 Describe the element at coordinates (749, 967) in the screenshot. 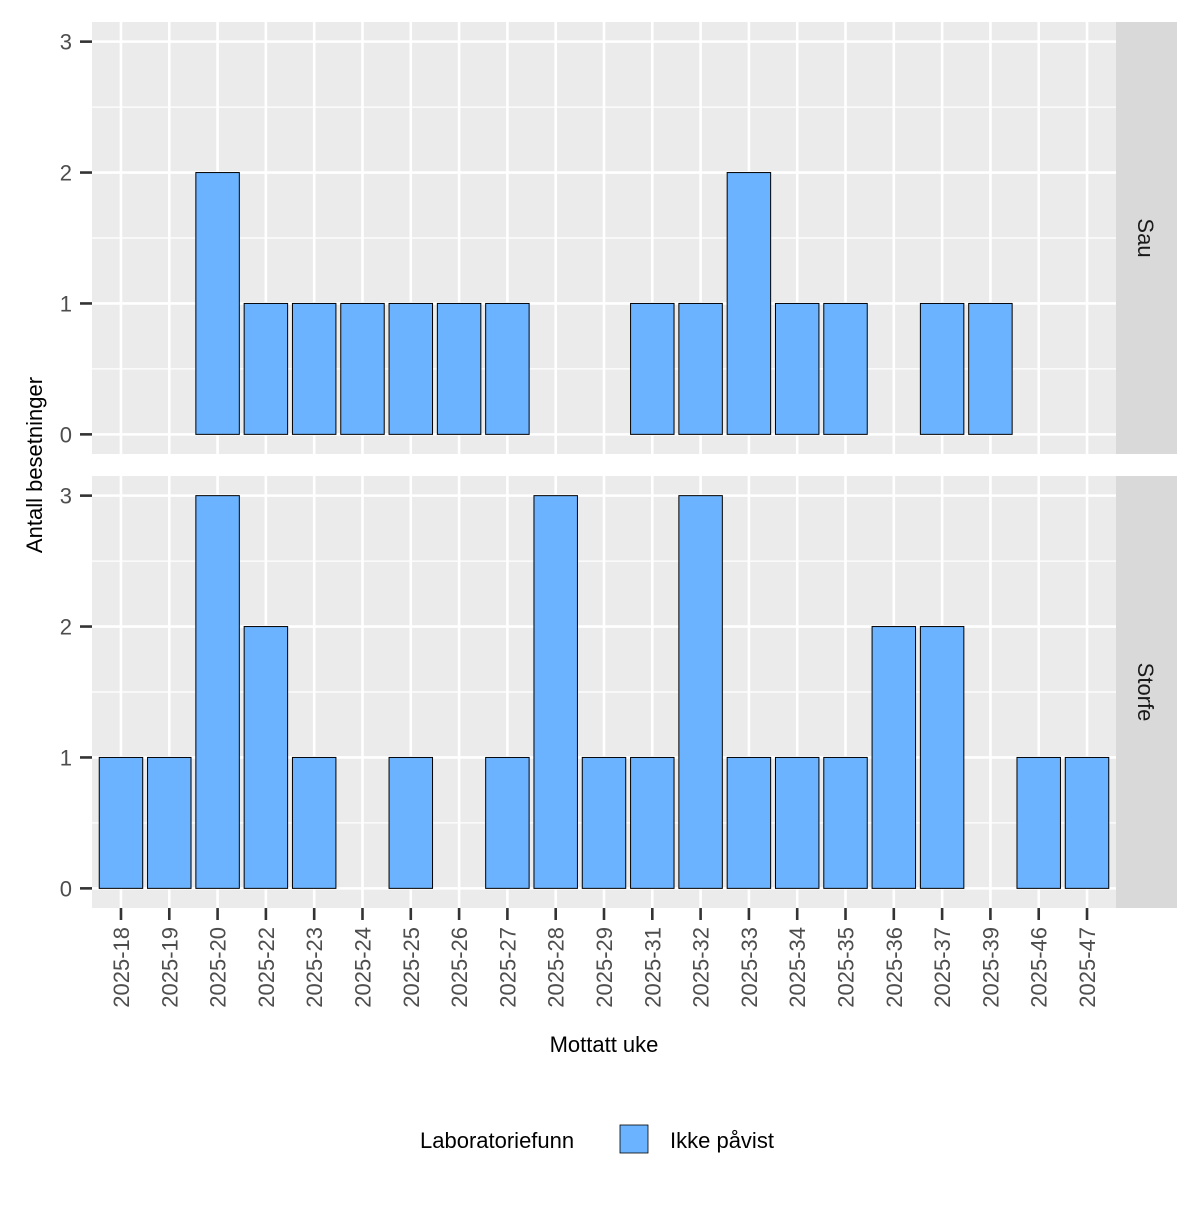

I see `x-tick-label: 2025-33` at that location.